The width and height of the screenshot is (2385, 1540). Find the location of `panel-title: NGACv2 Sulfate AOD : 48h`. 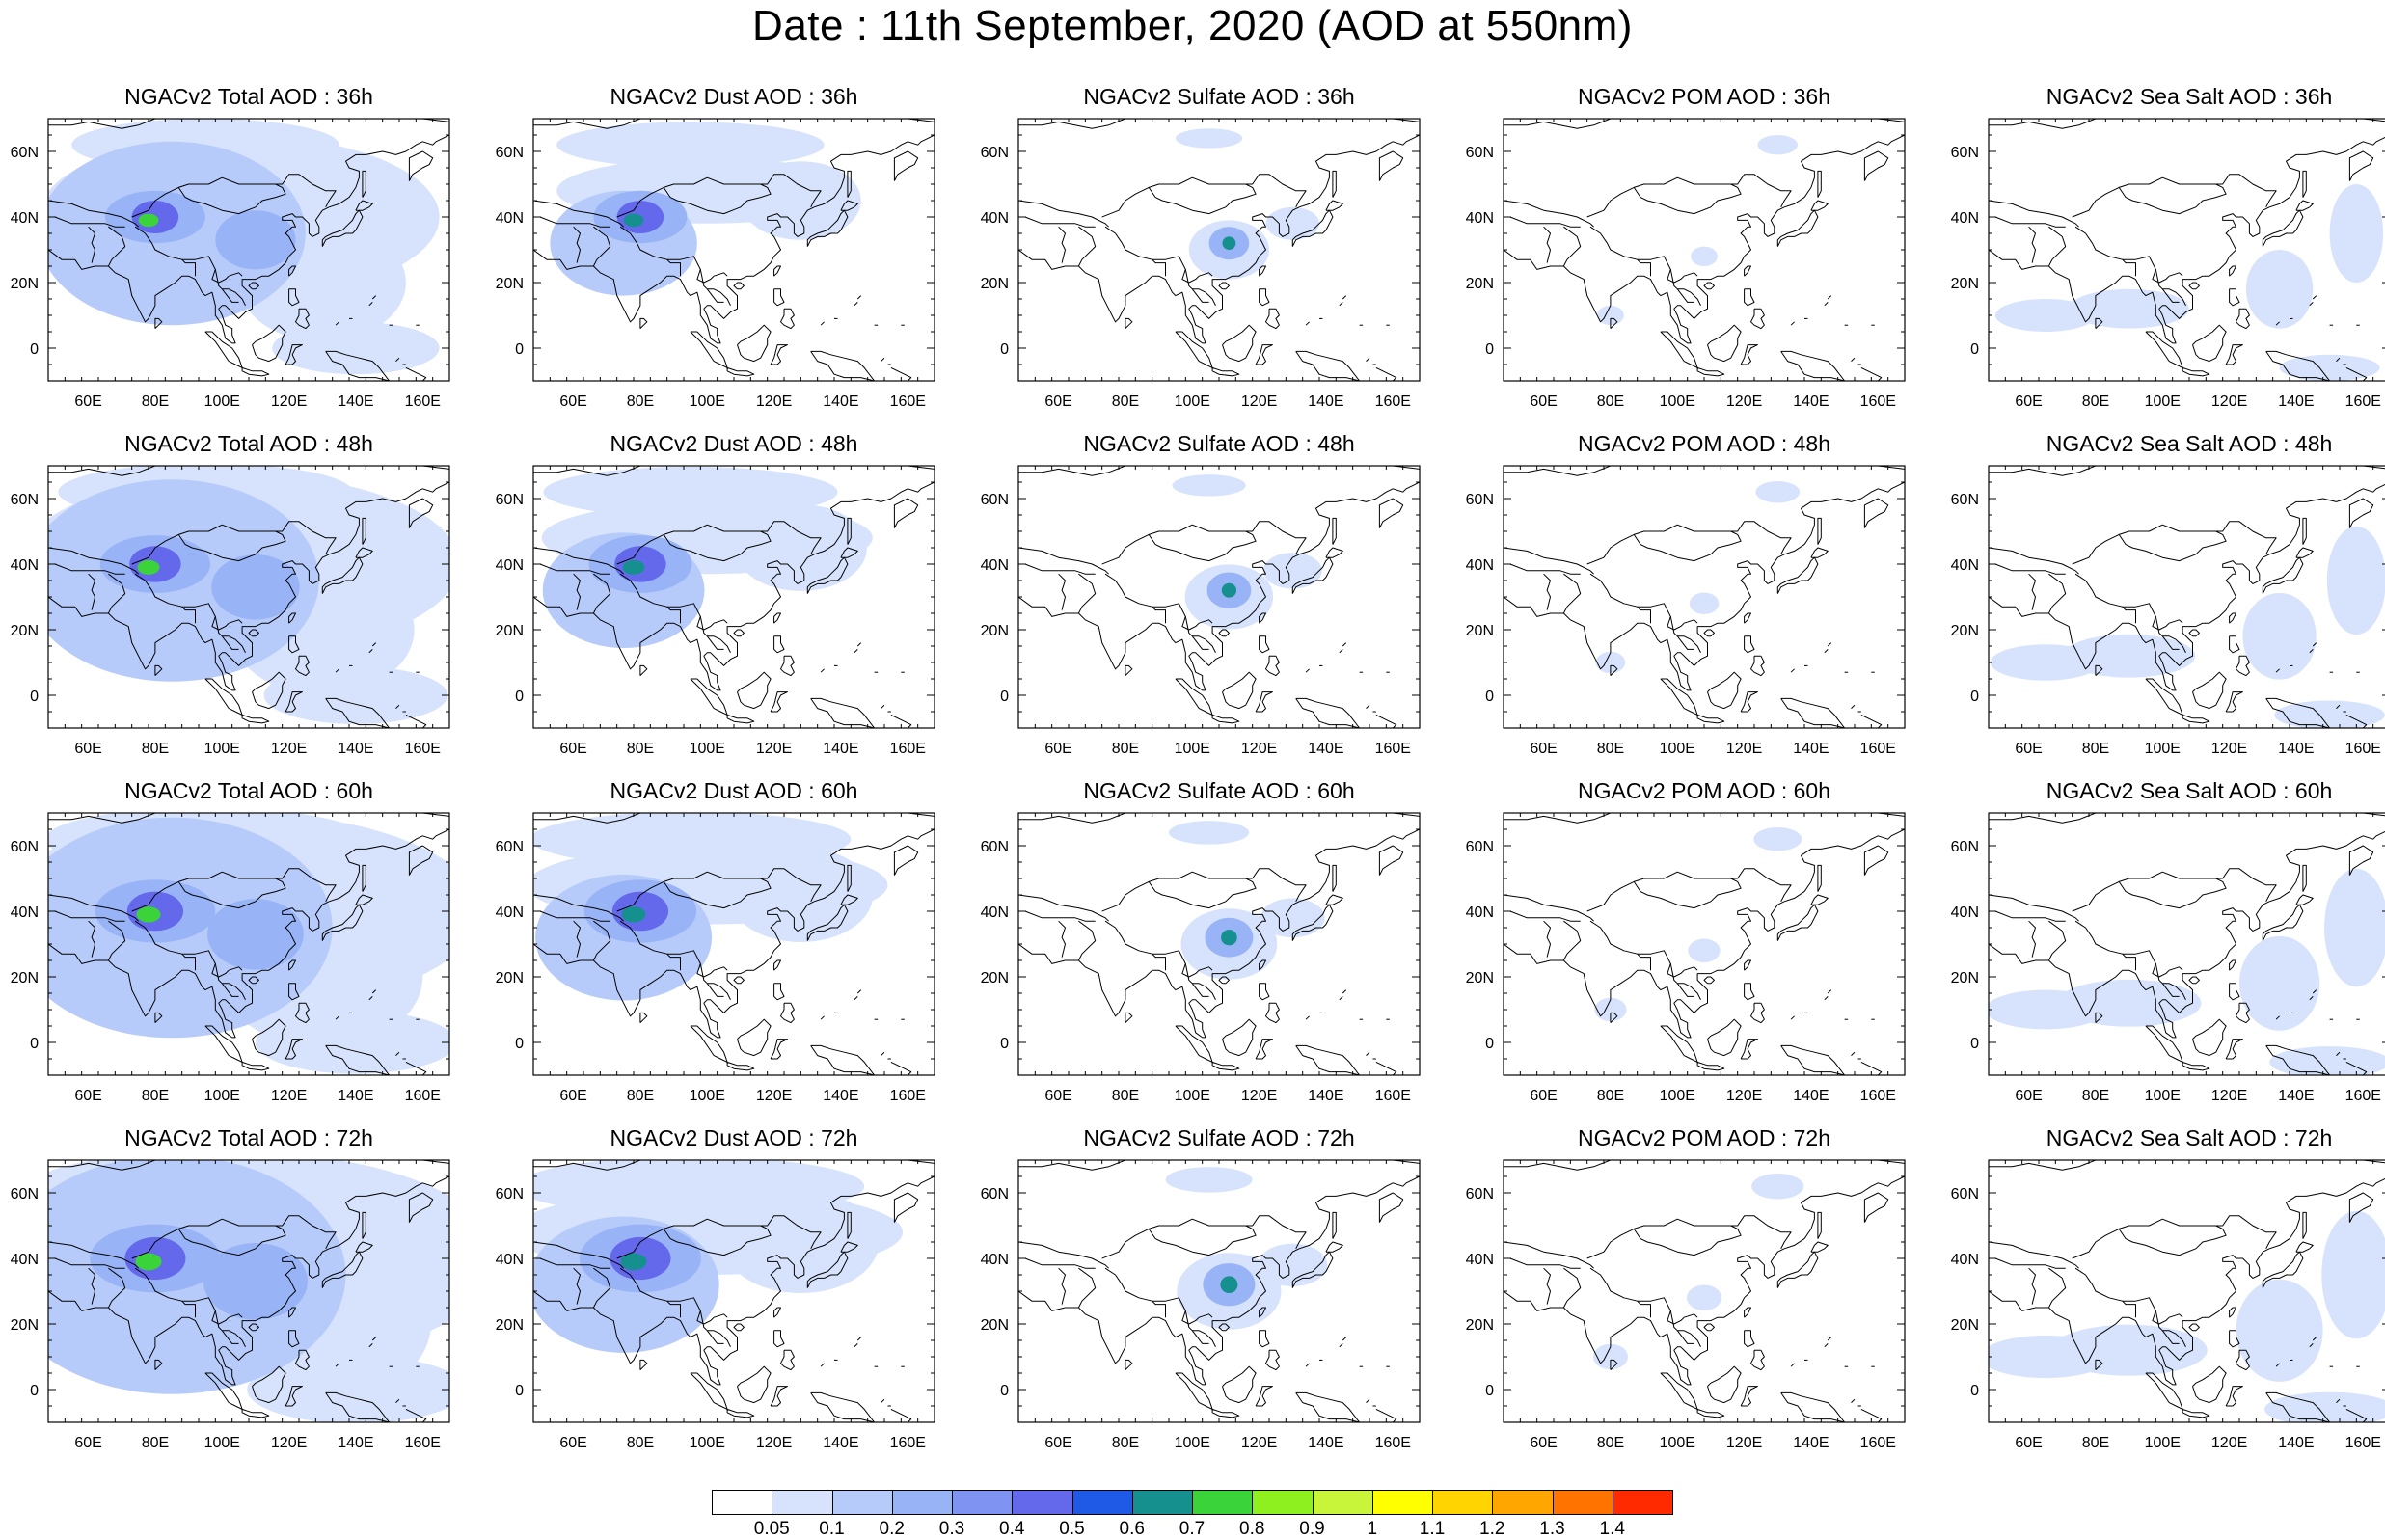

panel-title: NGACv2 Sulfate AOD : 48h is located at coordinates (1219, 443).